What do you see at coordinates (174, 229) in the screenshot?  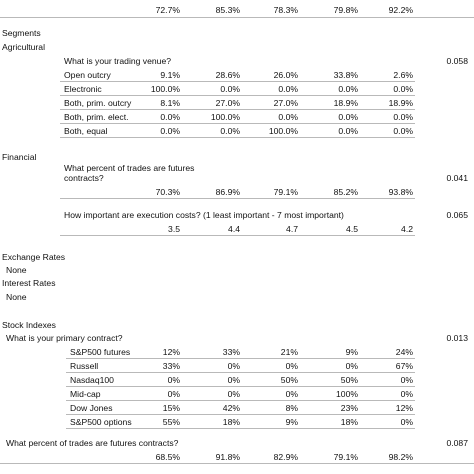 I see `financial-execution-value: 3.5` at bounding box center [174, 229].